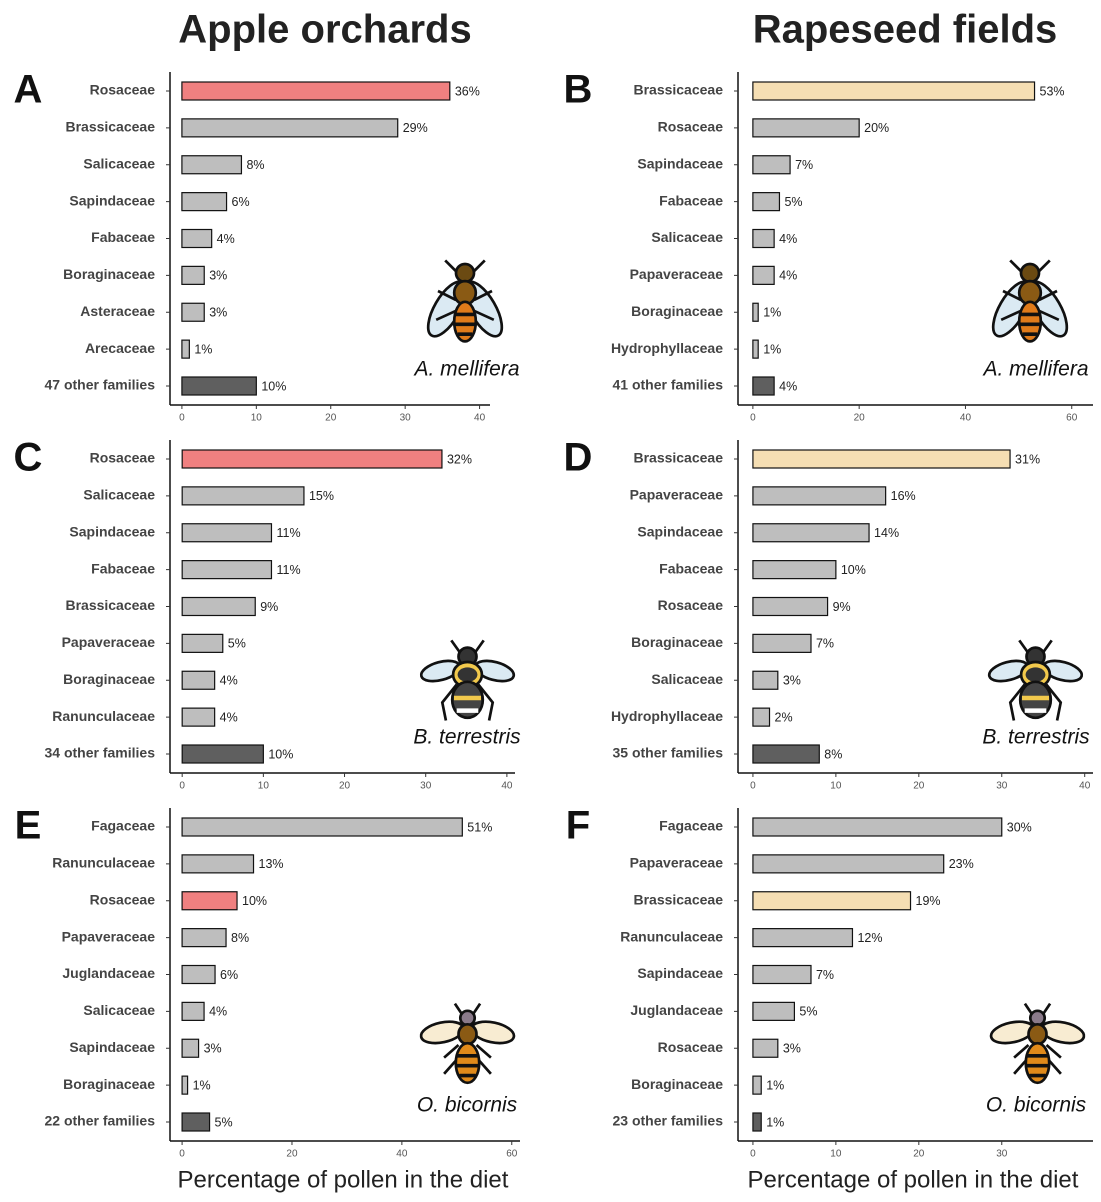 The image size is (1101, 1202). I want to click on value-label: 14%, so click(886, 533).